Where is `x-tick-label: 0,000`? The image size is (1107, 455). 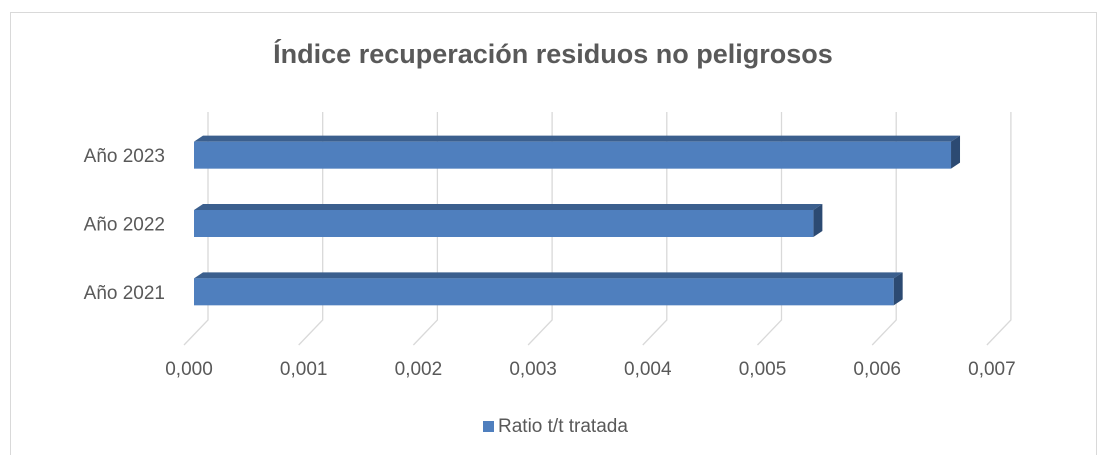
x-tick-label: 0,000 is located at coordinates (189, 369).